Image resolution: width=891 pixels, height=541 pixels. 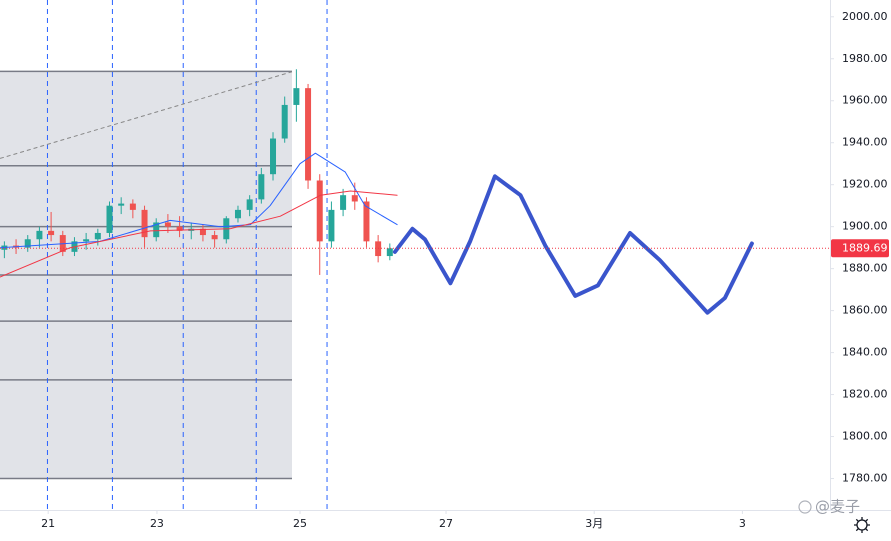 I want to click on y-tick-label: 1980.00, so click(x=865, y=58).